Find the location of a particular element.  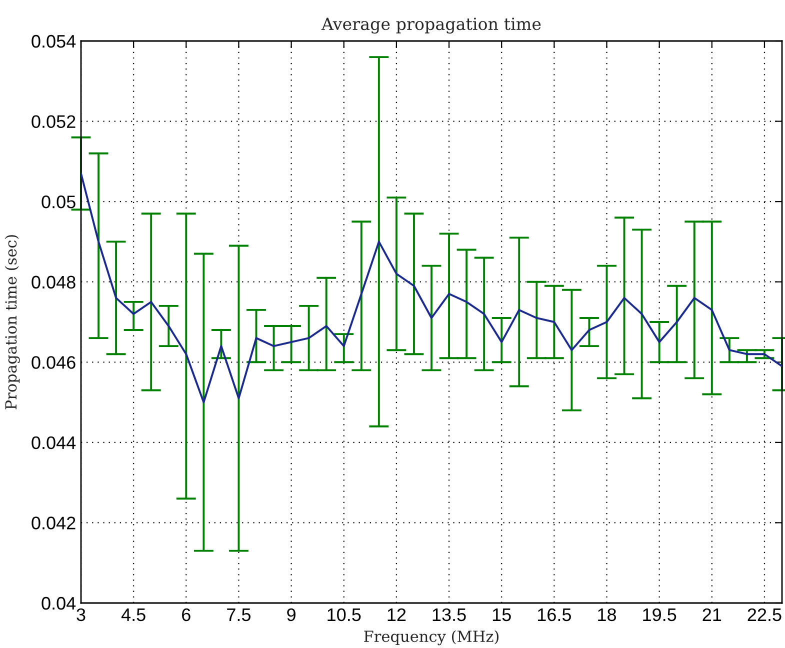

y-tick-label: 0.044 is located at coordinates (54, 443).